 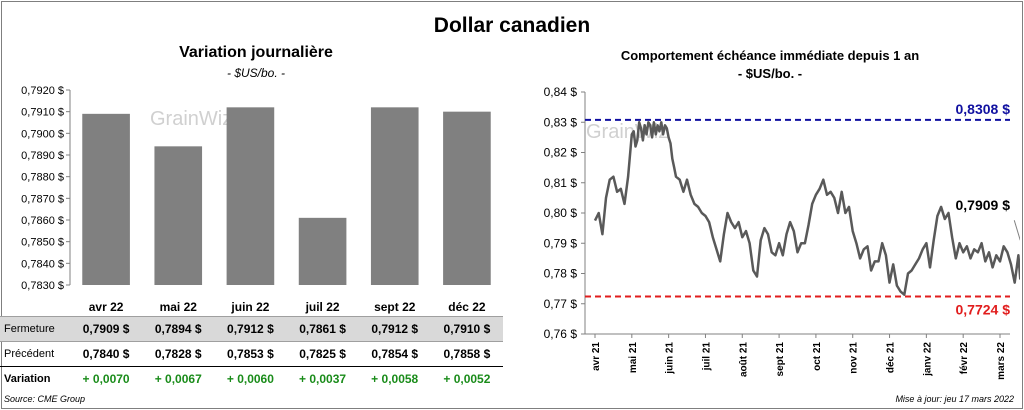 What do you see at coordinates (178, 379) in the screenshot?
I see `table-cell: + 0,0067` at bounding box center [178, 379].